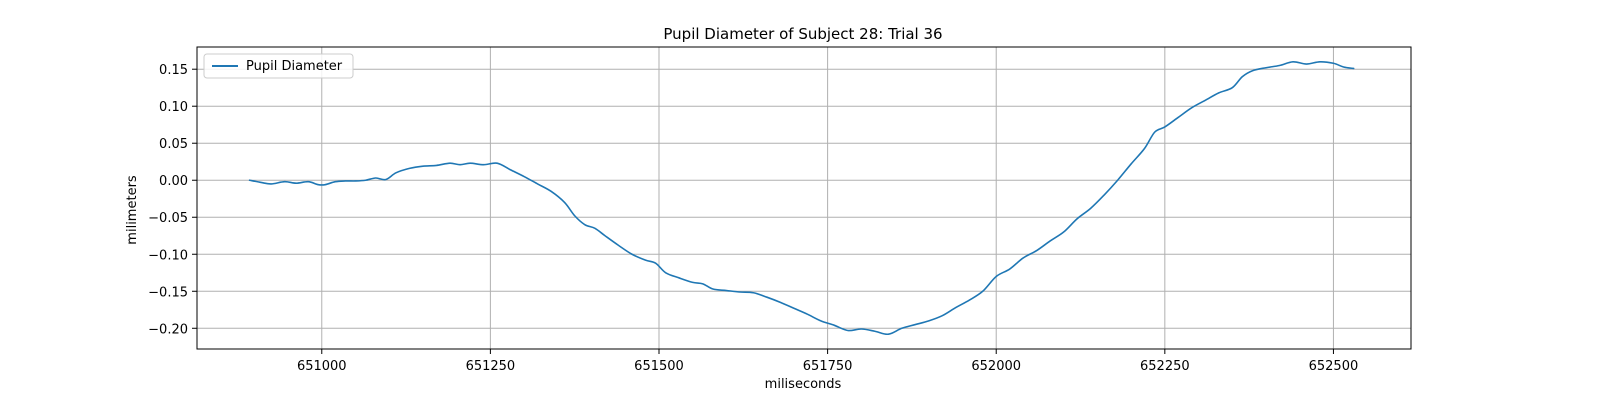 This screenshot has height=400, width=1600. Describe the element at coordinates (168, 292) in the screenshot. I see `y-tick-label: −0.15` at that location.